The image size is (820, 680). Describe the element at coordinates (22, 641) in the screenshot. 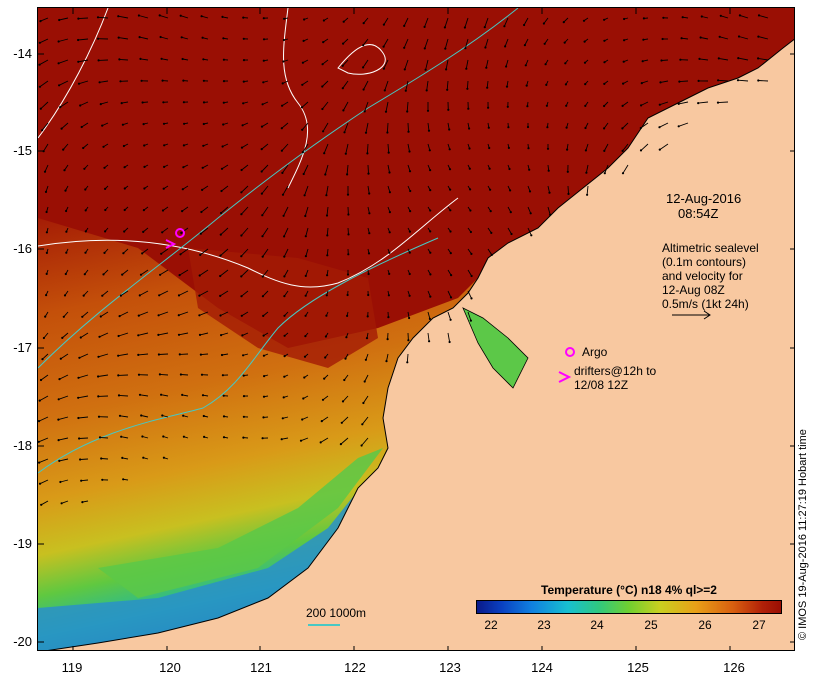

I see `lat-label: -20` at that location.